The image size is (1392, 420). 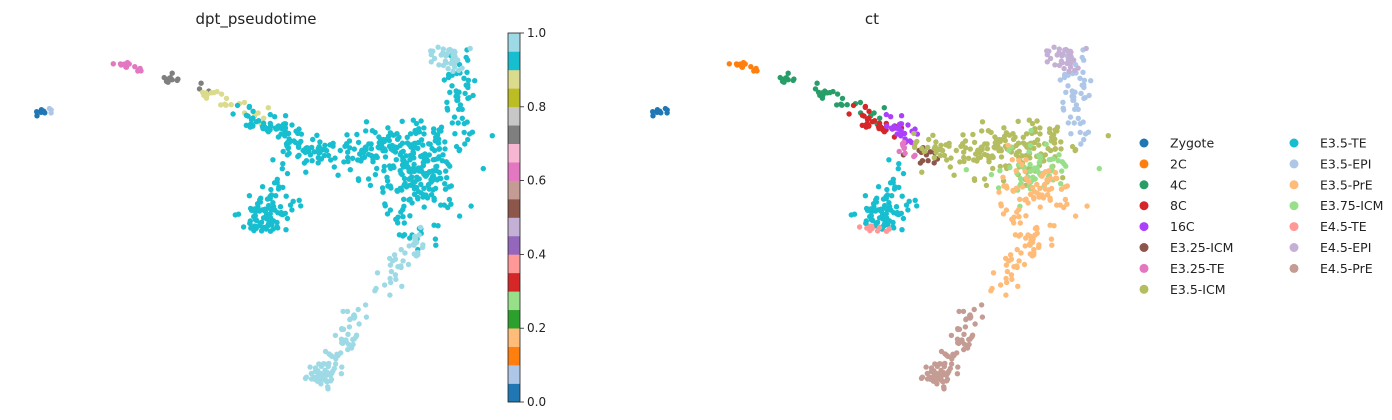 What do you see at coordinates (514, 98) in the screenshot?
I see `colorbar-segment` at bounding box center [514, 98].